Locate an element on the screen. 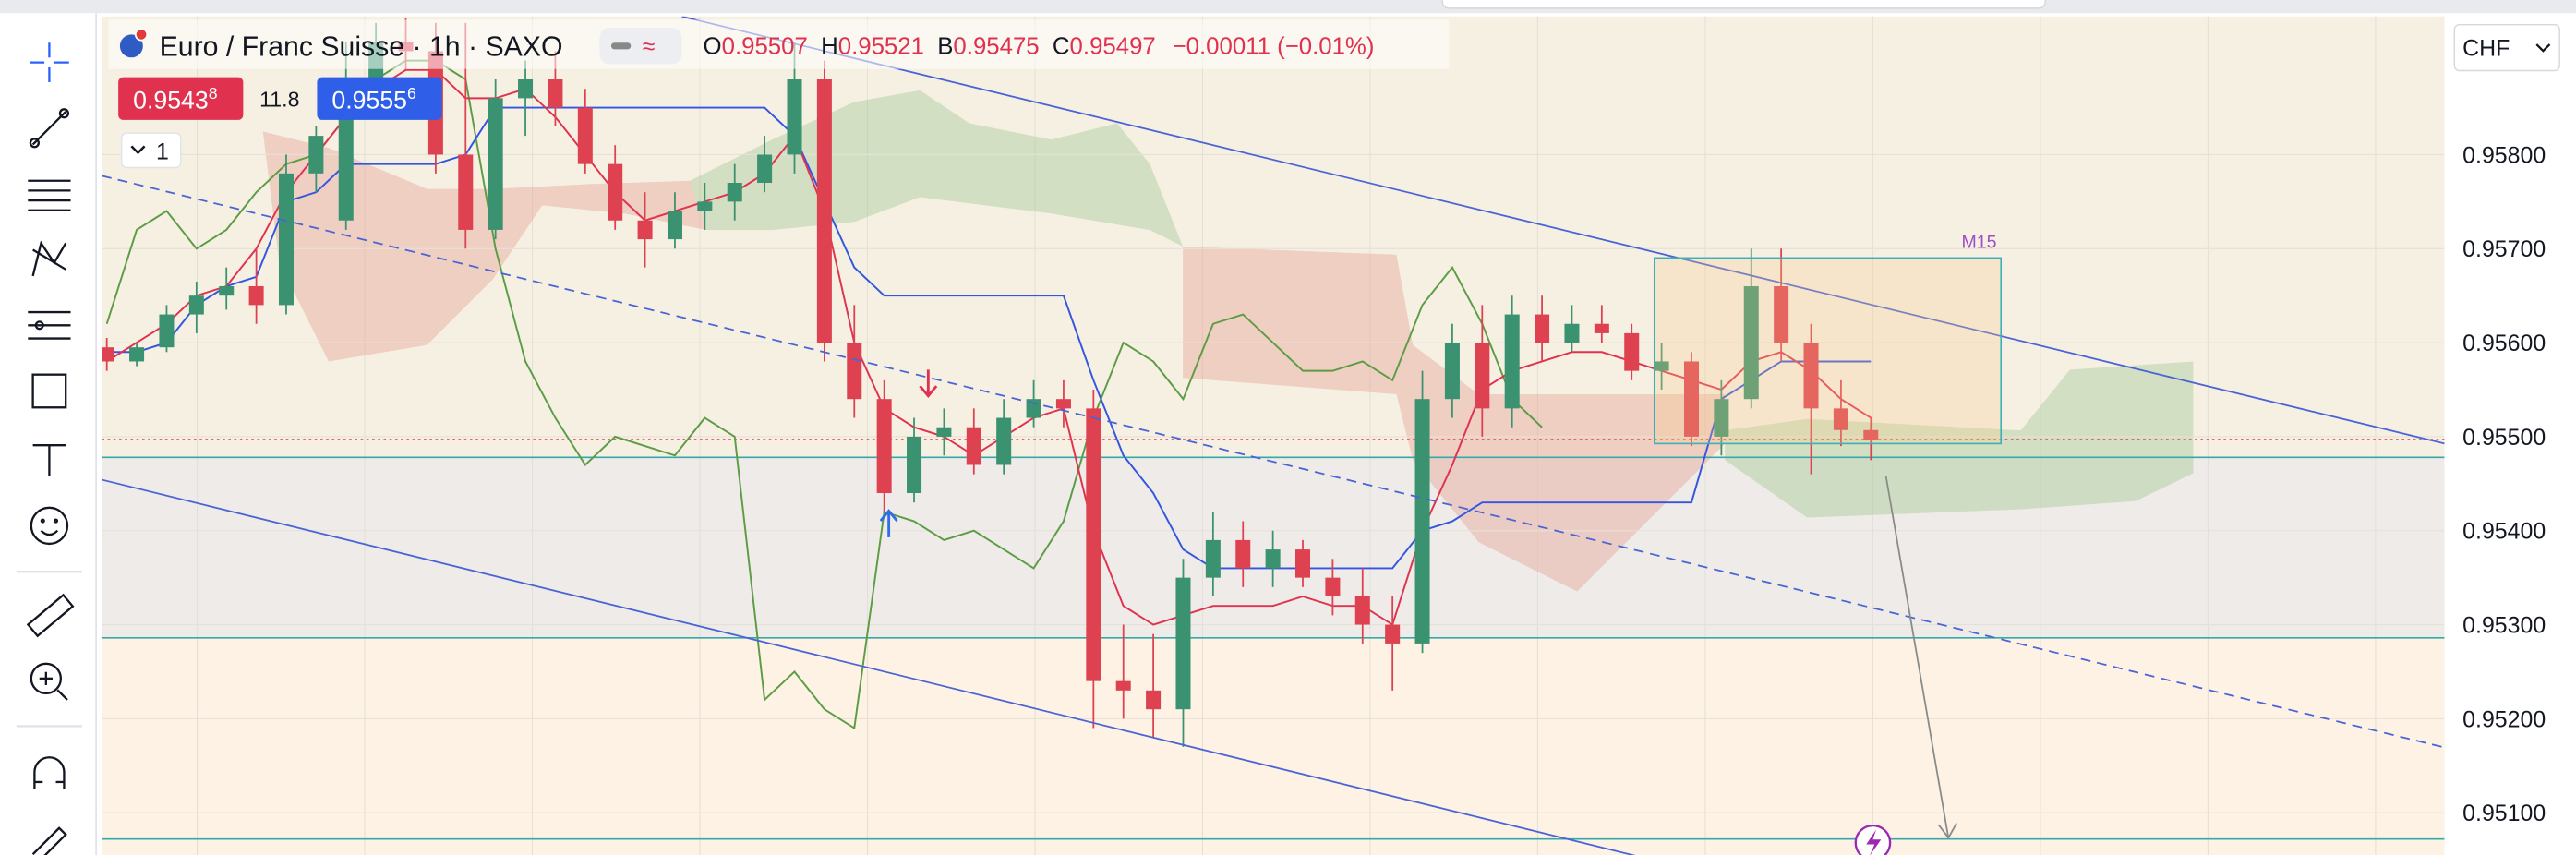 Image resolution: width=2576 pixels, height=855 pixels. y-tick-label: 0.95600 is located at coordinates (2504, 343).